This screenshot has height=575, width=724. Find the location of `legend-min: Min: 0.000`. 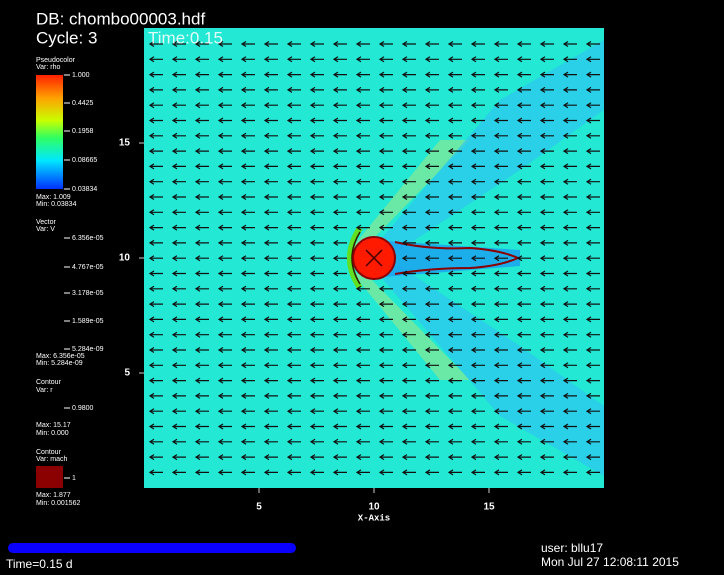

legend-min: Min: 0.000 is located at coordinates (52, 433).